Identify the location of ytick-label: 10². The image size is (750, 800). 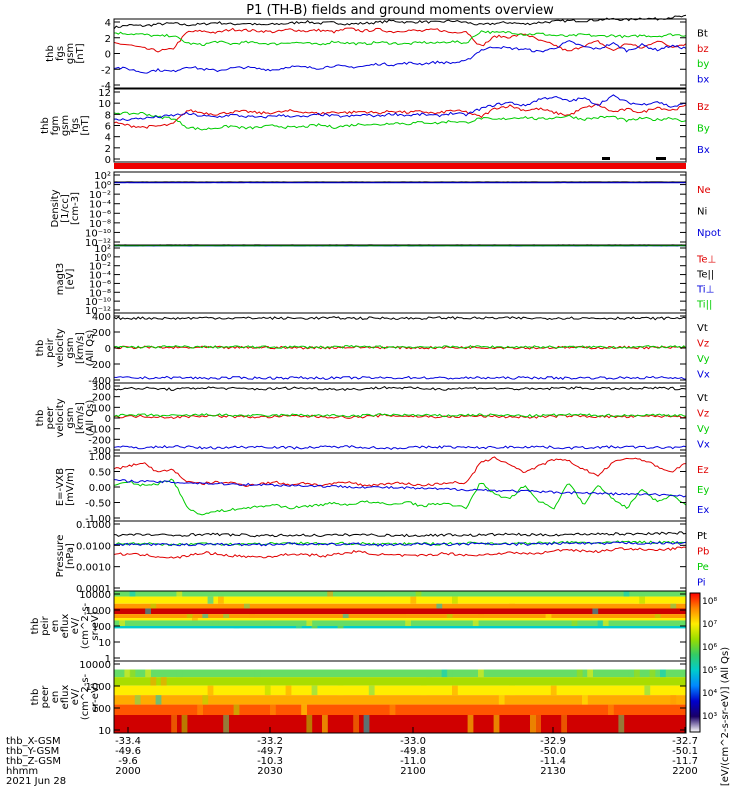
(102, 249).